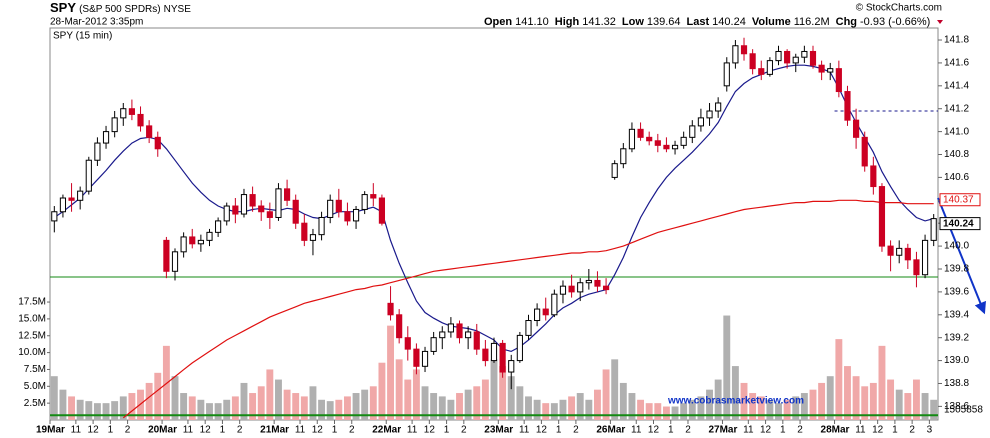 Image resolution: width=990 pixels, height=438 pixels. I want to click on x-tick-label: 23Mar, so click(498, 430).